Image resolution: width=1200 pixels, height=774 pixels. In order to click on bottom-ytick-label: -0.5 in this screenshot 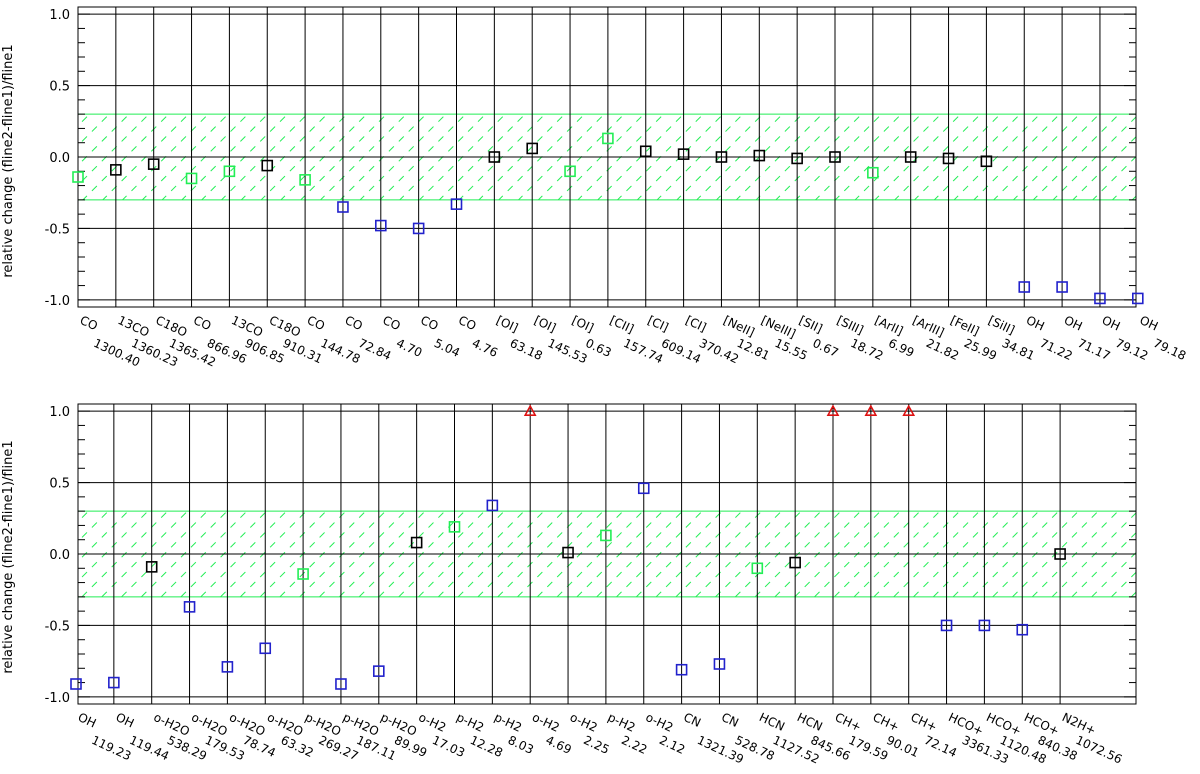, I will do `click(57, 626)`.